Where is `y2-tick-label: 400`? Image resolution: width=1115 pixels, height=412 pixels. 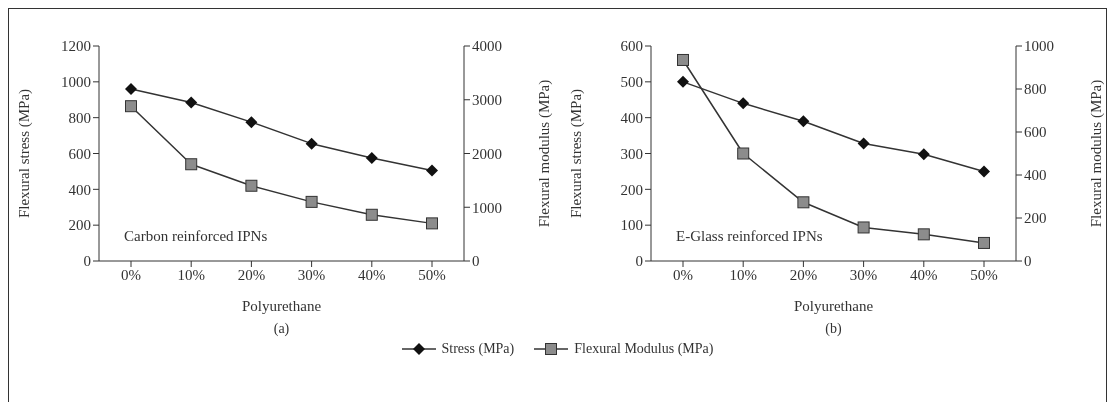 y2-tick-label: 400 is located at coordinates (1035, 175).